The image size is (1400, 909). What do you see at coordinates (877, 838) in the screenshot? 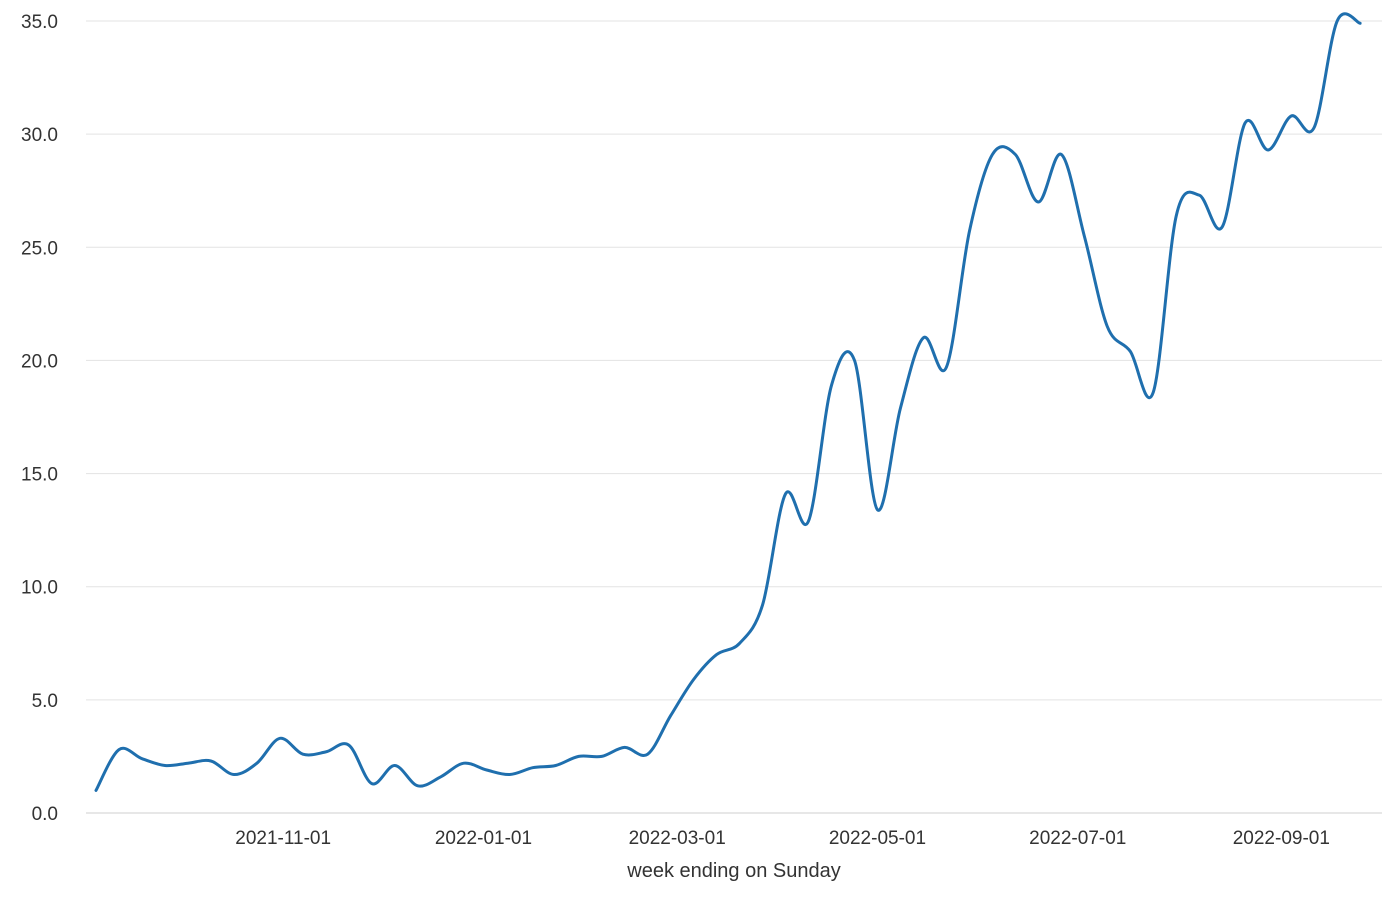
I see `x-tick-label: 2022-05-01` at bounding box center [877, 838].